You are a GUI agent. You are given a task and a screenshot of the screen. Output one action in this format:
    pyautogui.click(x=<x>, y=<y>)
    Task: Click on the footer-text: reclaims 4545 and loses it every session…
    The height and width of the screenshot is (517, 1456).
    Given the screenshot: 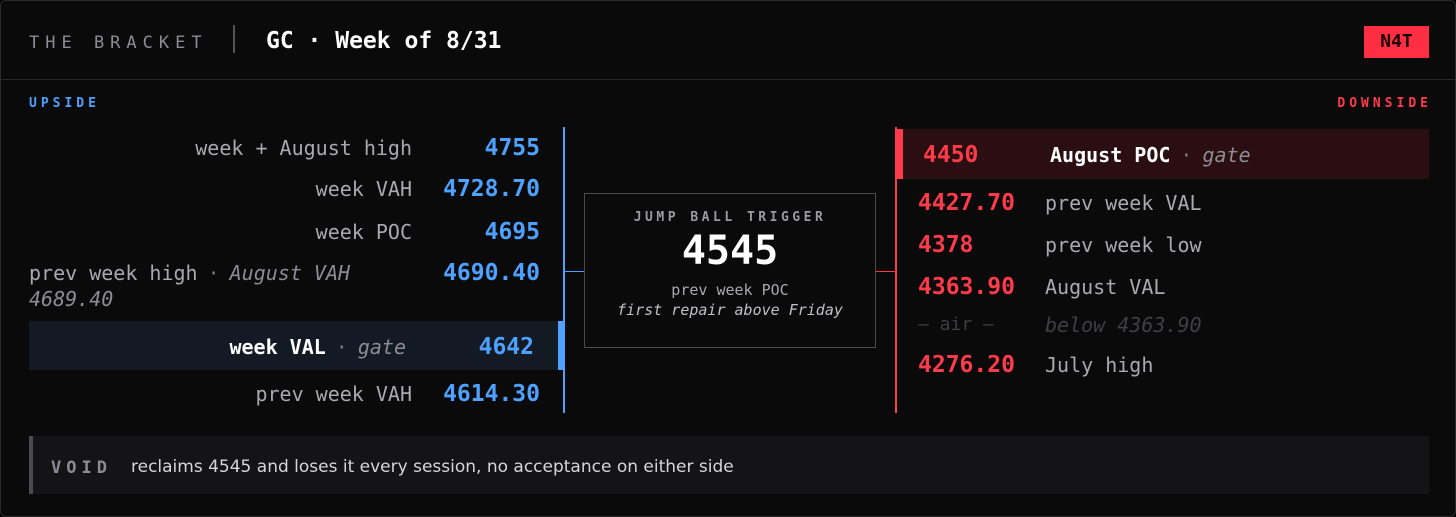 What is the action you would take?
    pyautogui.click(x=432, y=467)
    